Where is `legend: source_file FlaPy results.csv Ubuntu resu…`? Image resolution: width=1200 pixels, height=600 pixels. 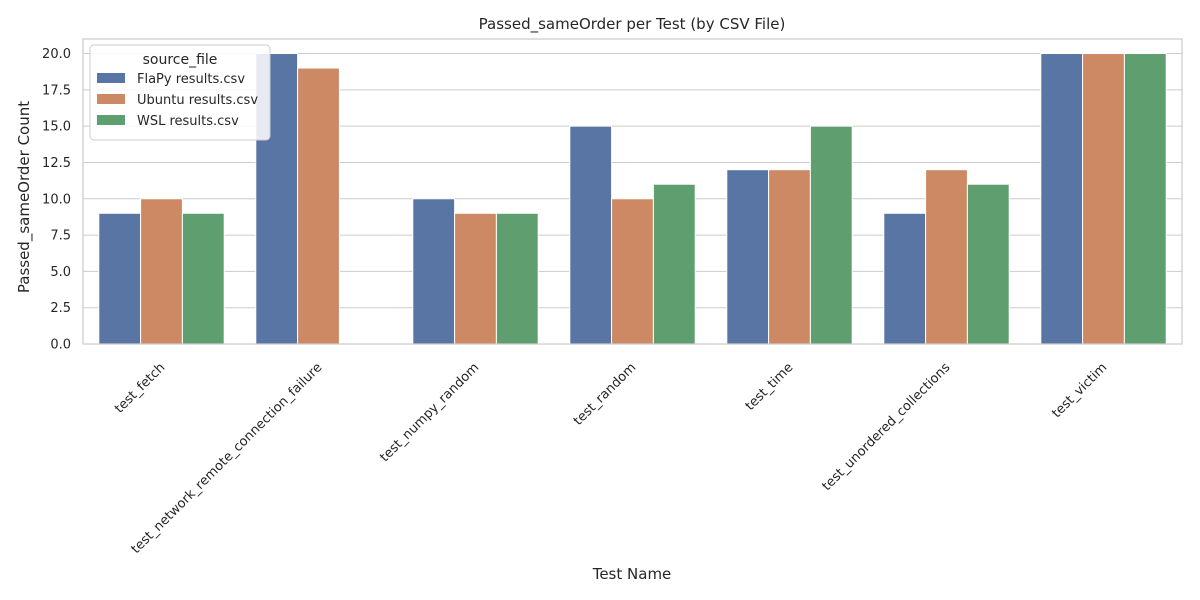 legend: source_file FlaPy results.csv Ubuntu resu… is located at coordinates (180, 92).